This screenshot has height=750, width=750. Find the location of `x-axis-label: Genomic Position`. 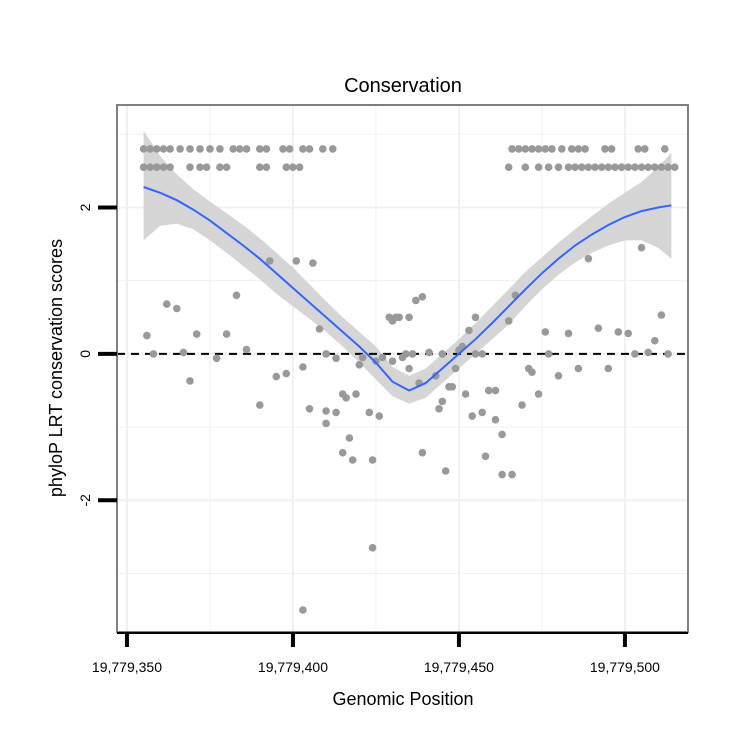

x-axis-label: Genomic Position is located at coordinates (402, 699).